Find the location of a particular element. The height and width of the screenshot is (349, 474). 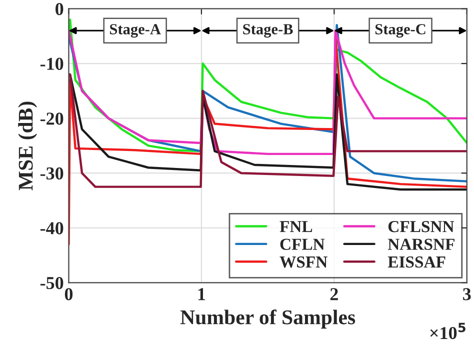

x-tick-label: 3 is located at coordinates (467, 294).